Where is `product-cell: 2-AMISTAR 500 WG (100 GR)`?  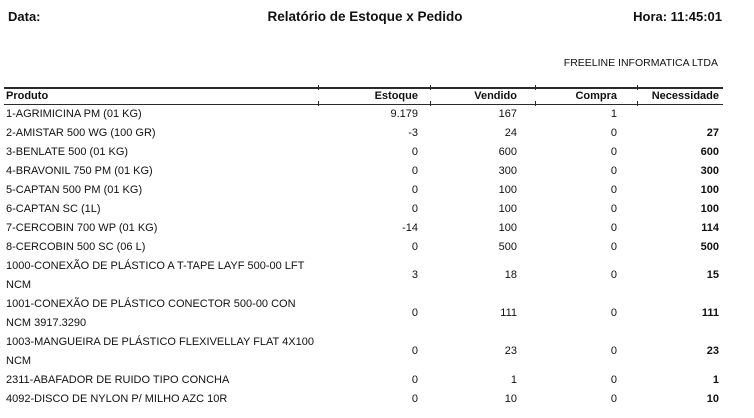 product-cell: 2-AMISTAR 500 WG (100 GR) is located at coordinates (81, 132).